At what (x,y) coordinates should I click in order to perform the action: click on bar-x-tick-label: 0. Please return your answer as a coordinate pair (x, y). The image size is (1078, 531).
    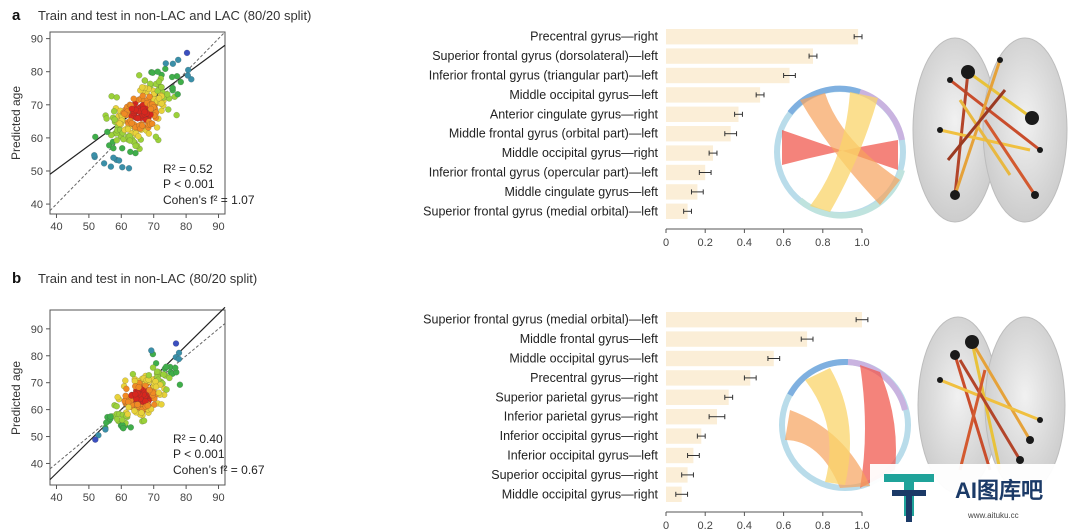
    Looking at the image, I should click on (666, 525).